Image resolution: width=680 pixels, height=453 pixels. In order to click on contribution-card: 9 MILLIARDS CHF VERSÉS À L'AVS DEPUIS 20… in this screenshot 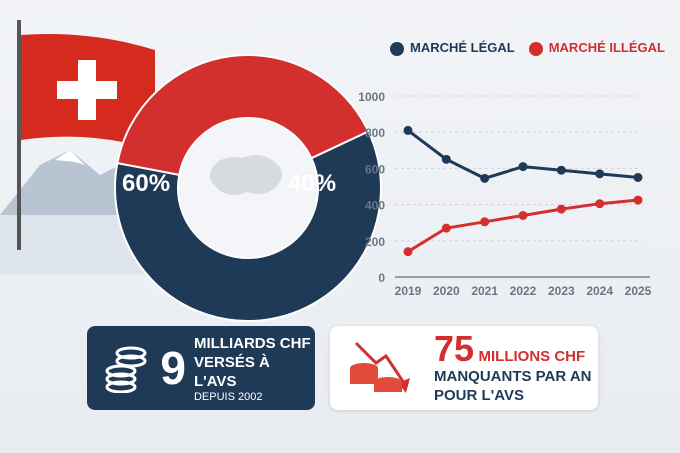, I will do `click(201, 368)`.